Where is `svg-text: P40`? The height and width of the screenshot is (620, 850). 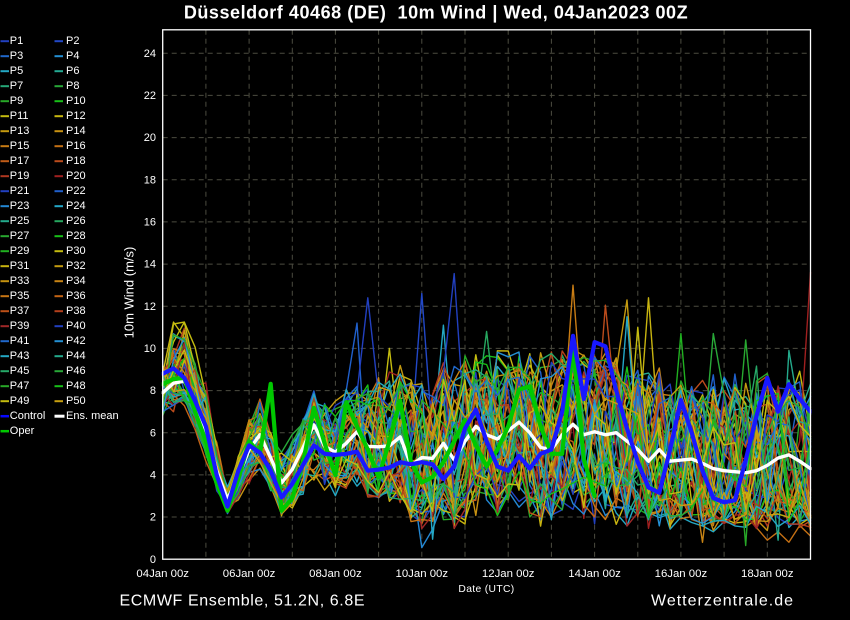
svg-text: P40 is located at coordinates (76, 326).